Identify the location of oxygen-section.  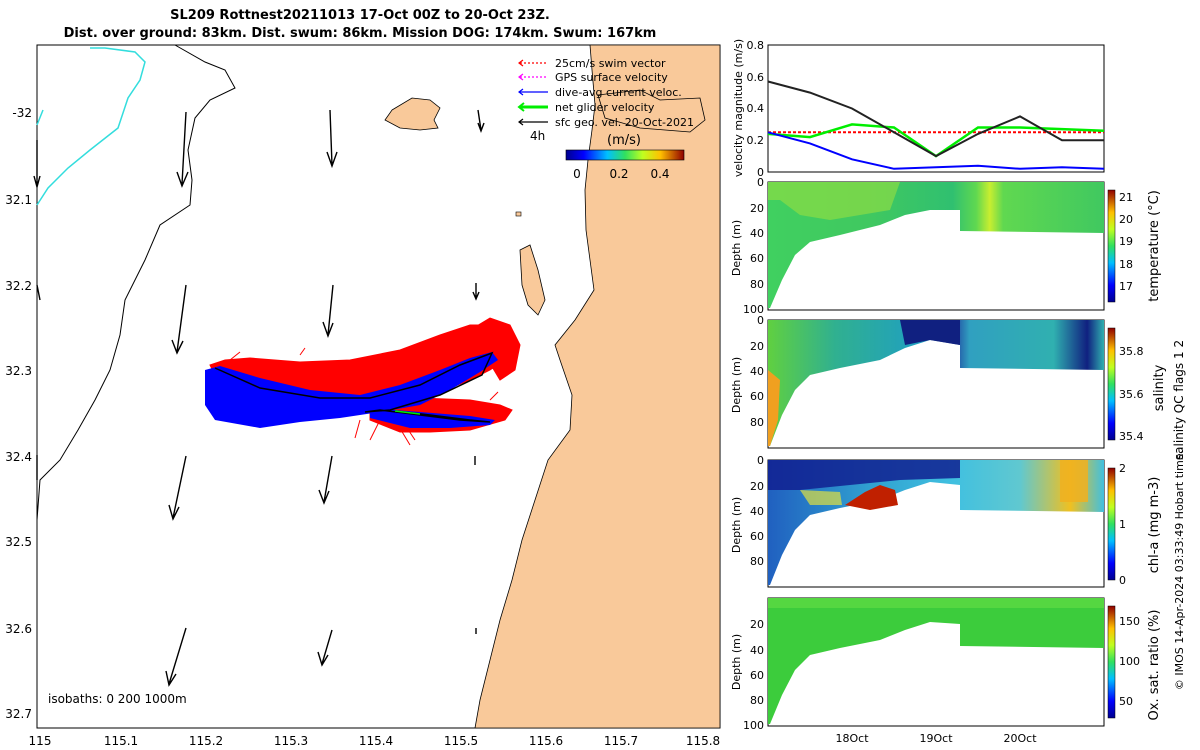
(936, 661).